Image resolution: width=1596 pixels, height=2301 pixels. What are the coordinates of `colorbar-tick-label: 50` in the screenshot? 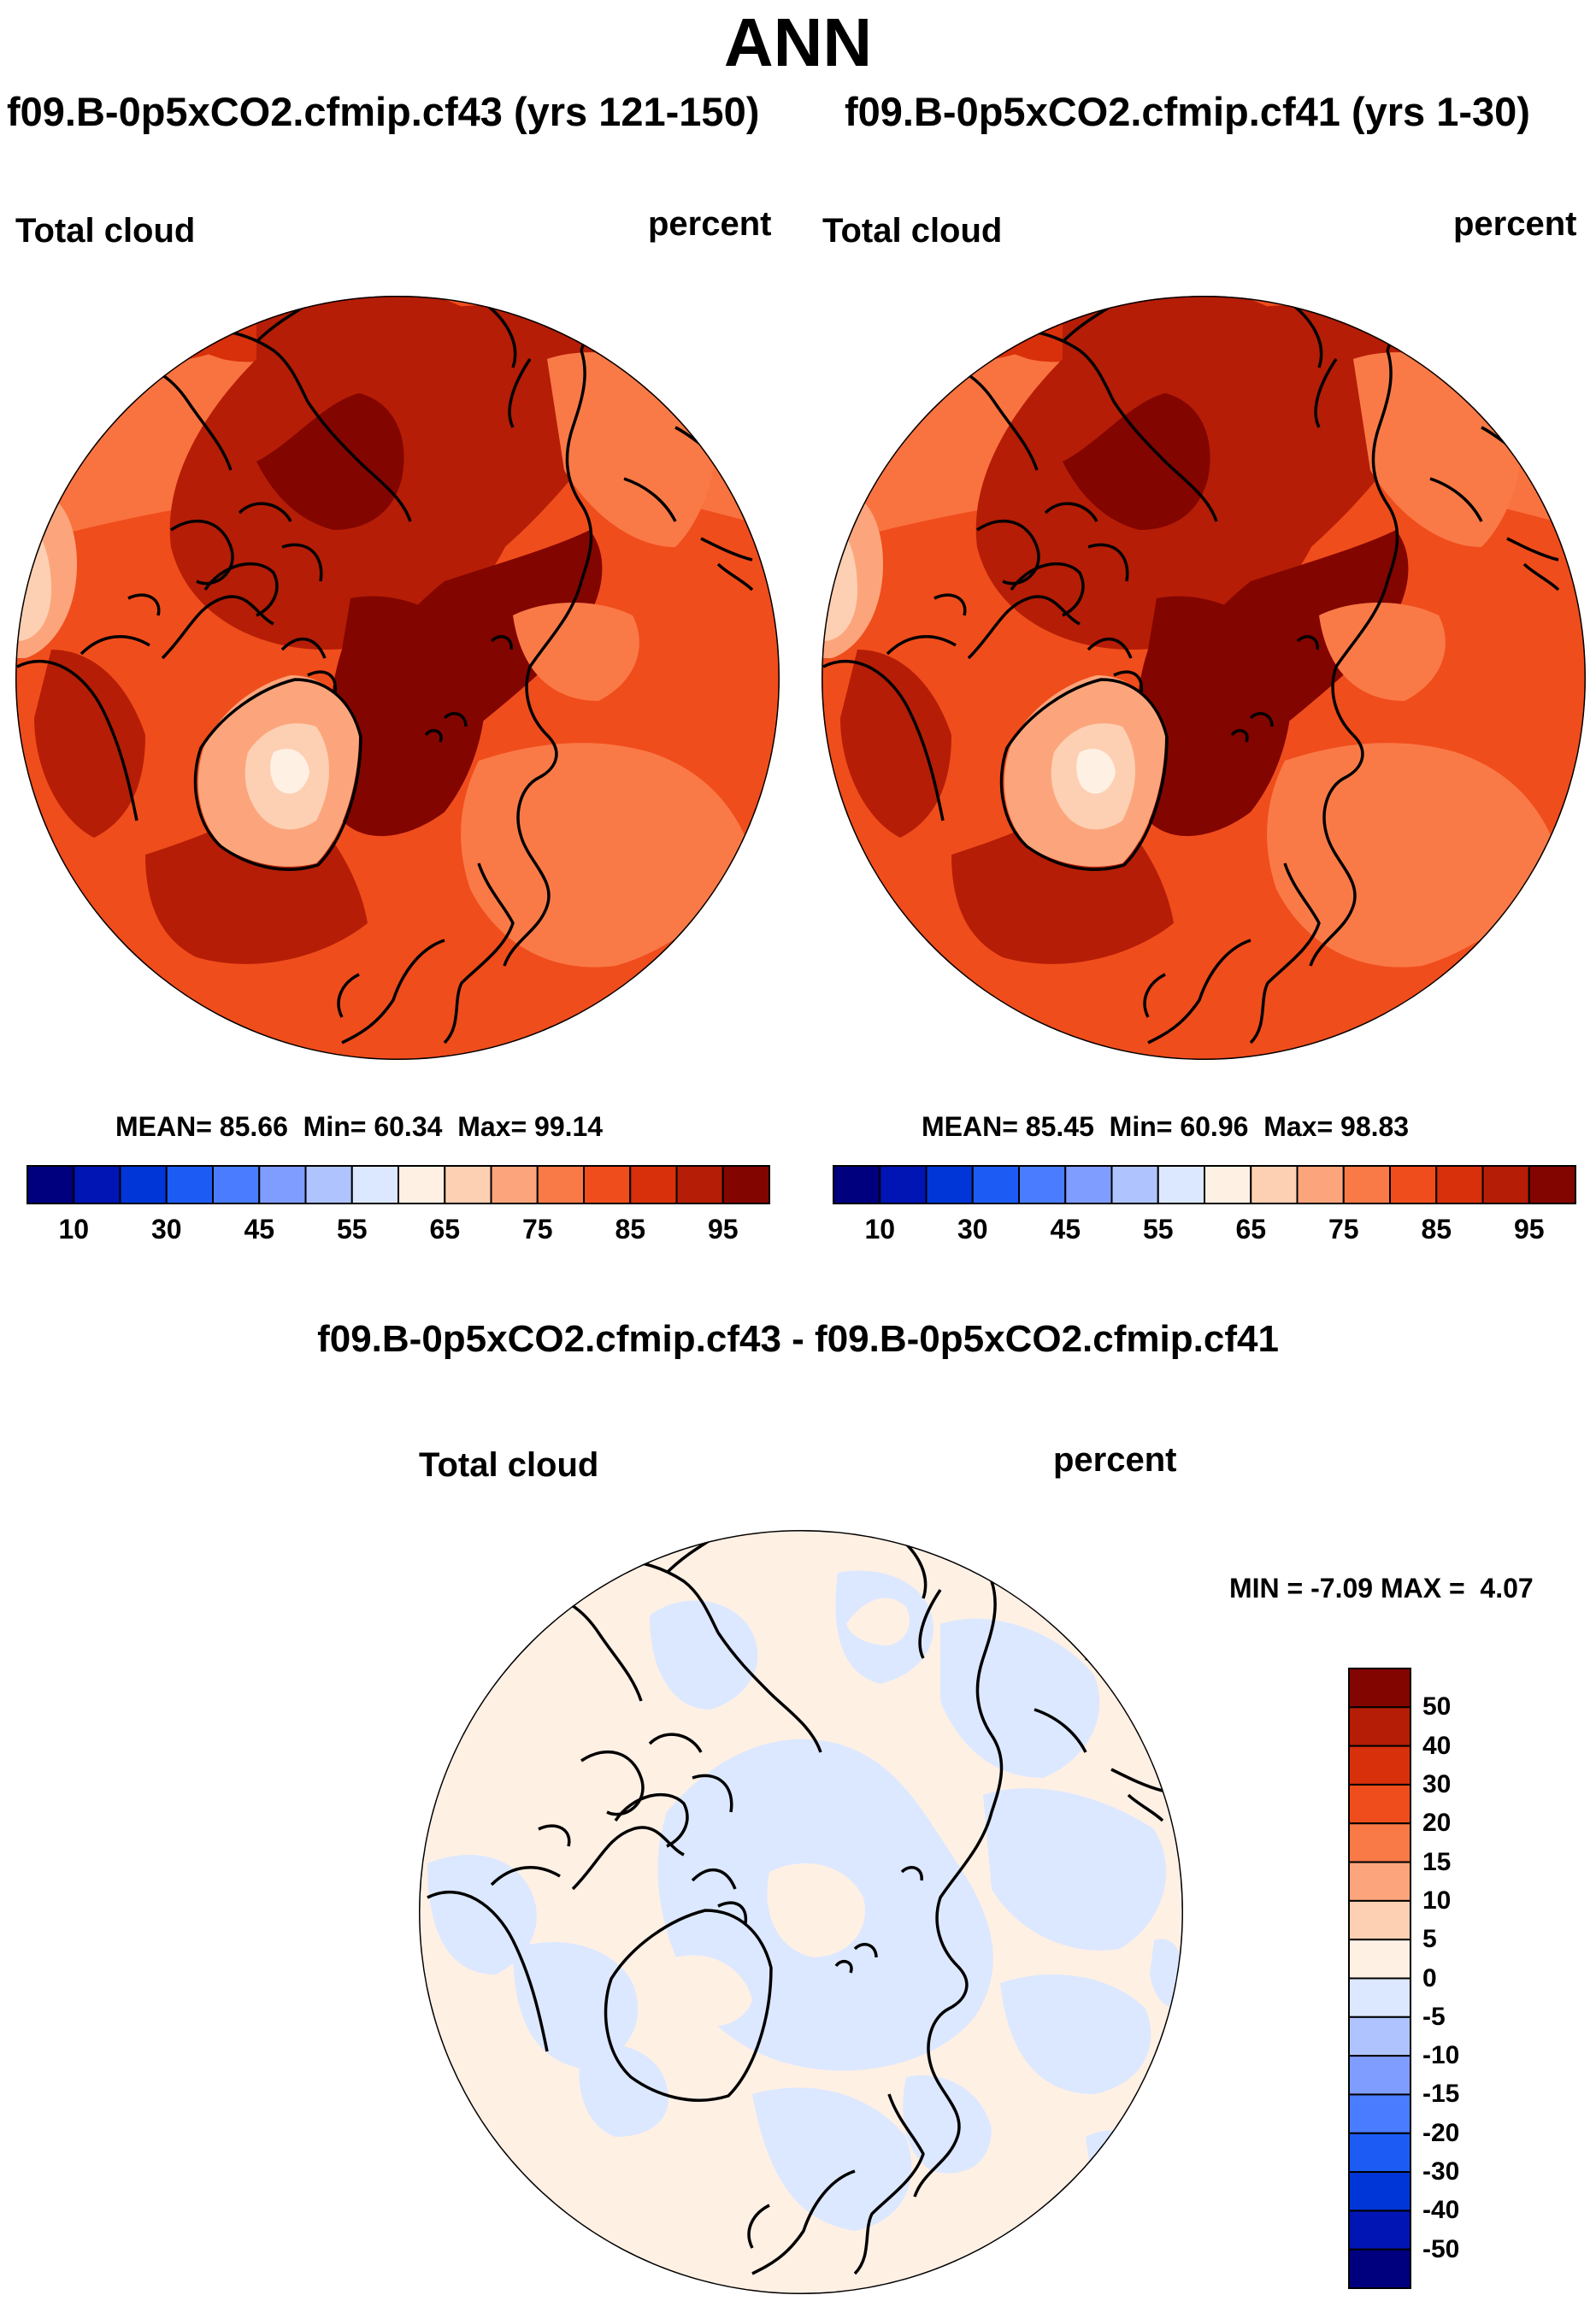 It's located at (1437, 1706).